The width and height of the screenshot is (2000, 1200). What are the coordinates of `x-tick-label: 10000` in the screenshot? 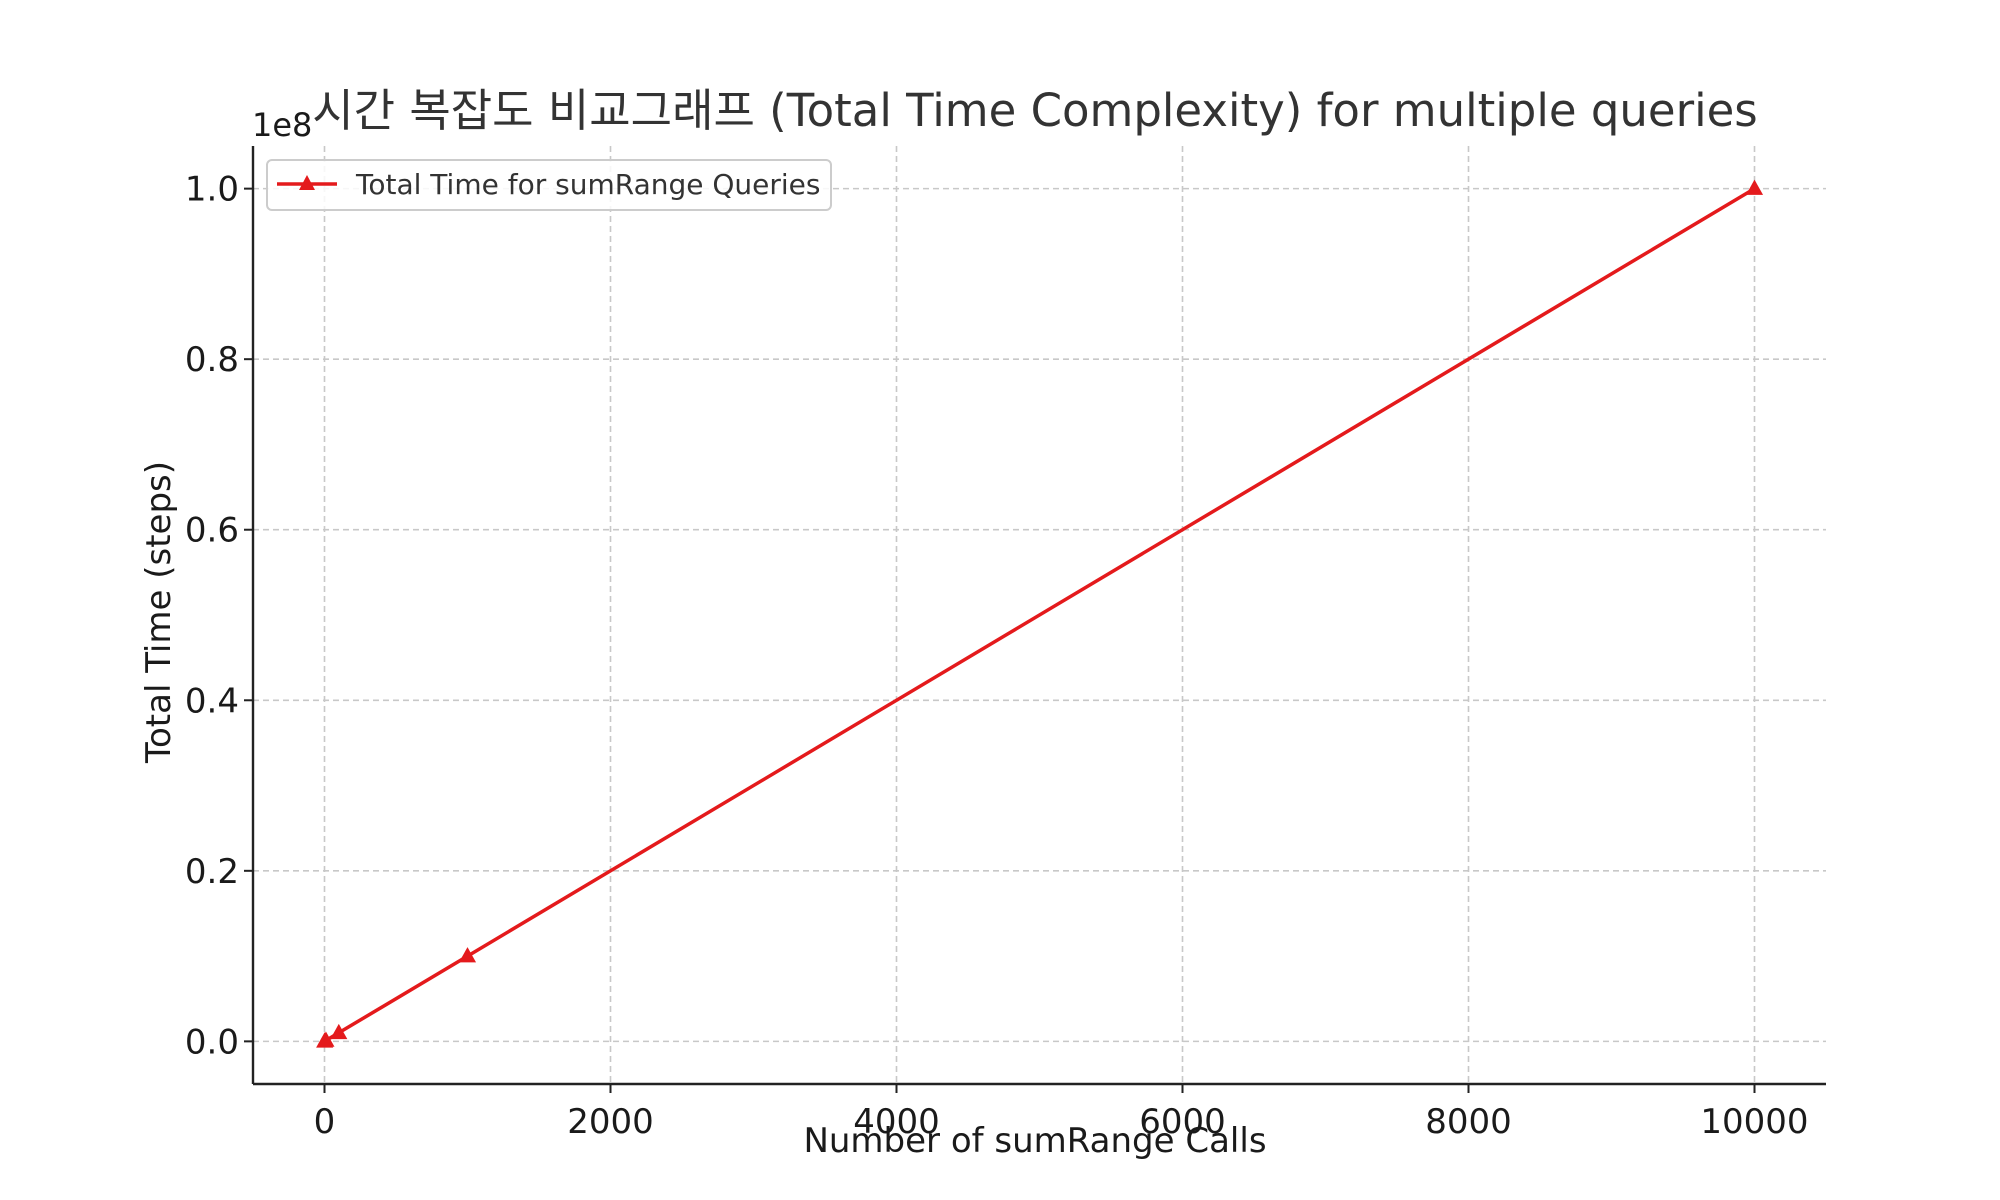 It's located at (1754, 1122).